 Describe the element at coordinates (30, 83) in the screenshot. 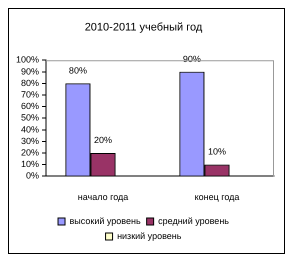

I see `y-tick-label: 80%` at that location.